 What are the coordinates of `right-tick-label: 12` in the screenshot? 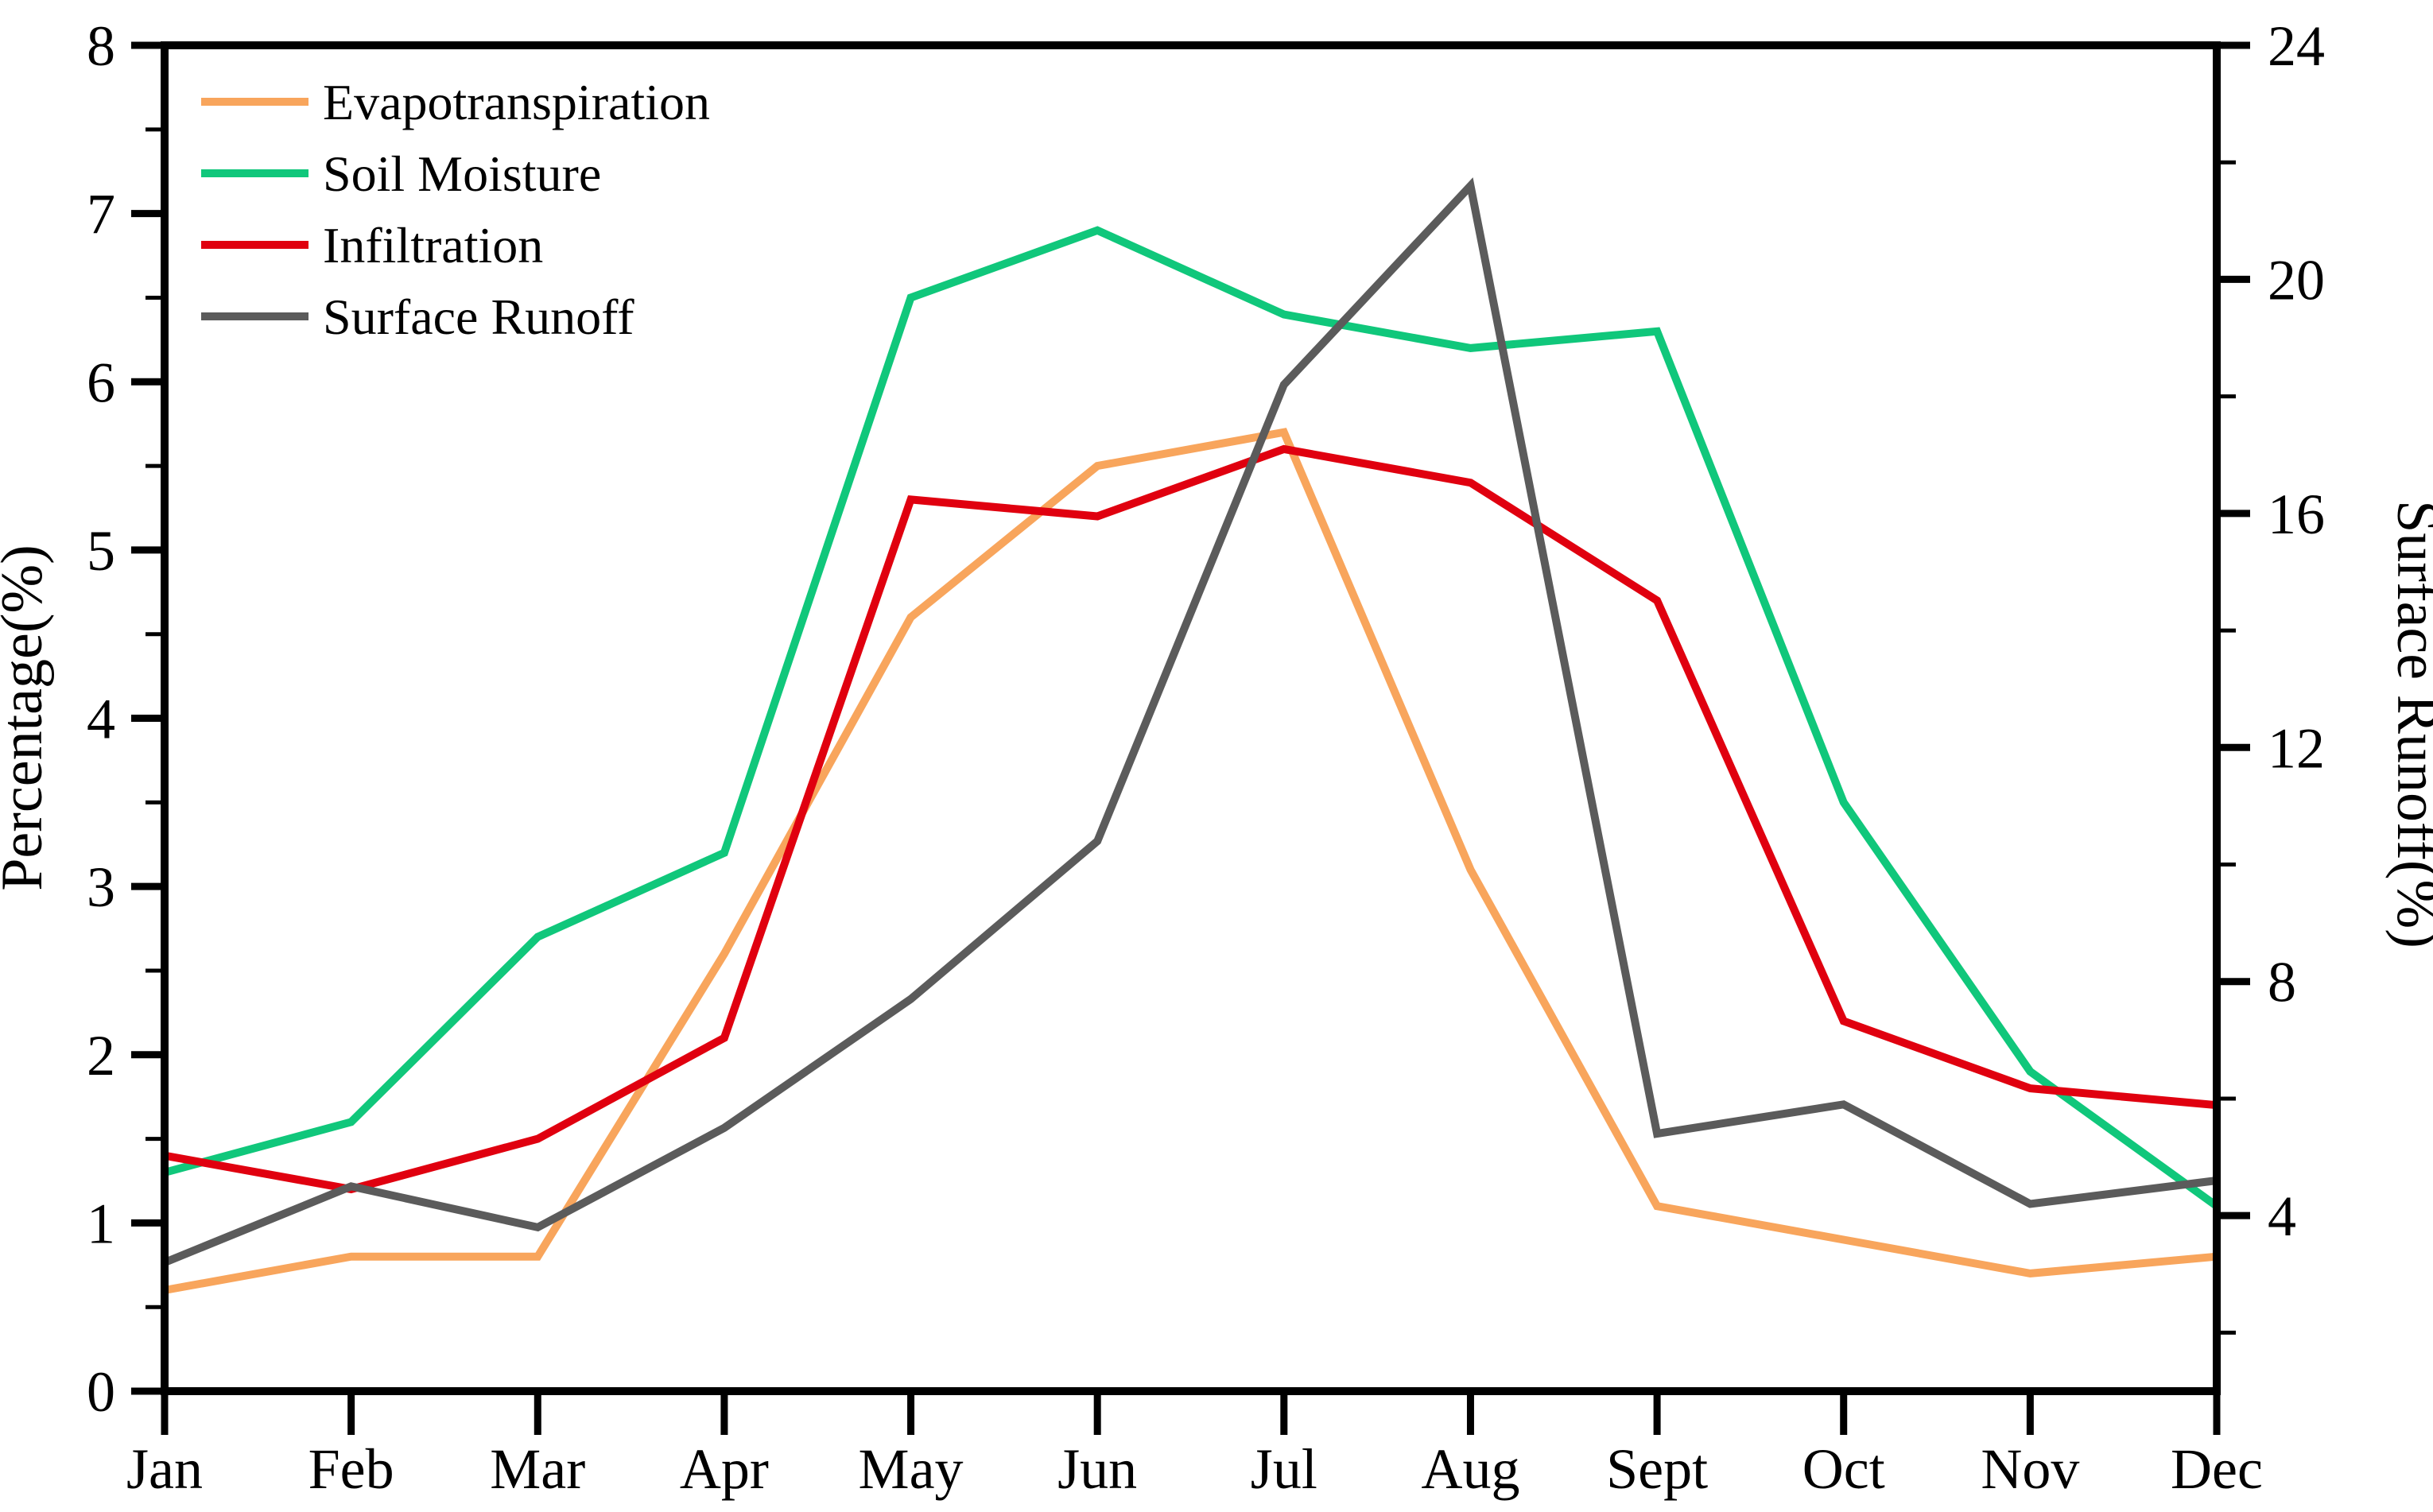 It's located at (2296, 748).